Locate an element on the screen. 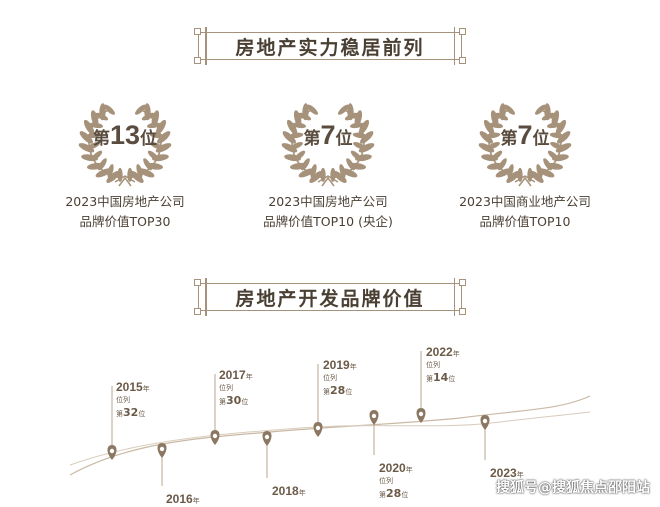 The image size is (660, 507). award-badge: 第7位 2023中国房地产公司 品牌价值TOP10 (央企) is located at coordinates (328, 163).